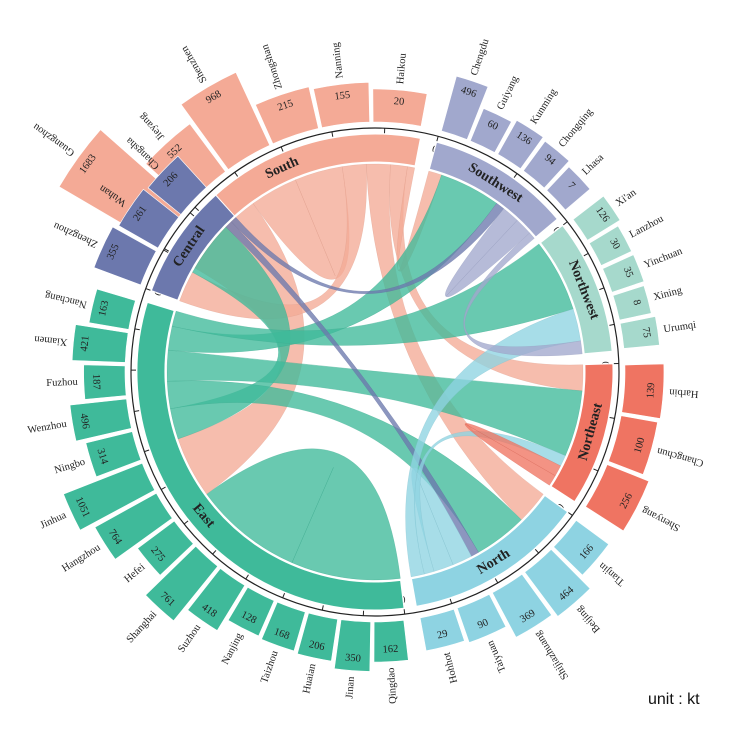 This screenshot has width=750, height=737. I want to click on city-bar-taiyuan, so click(481, 618).